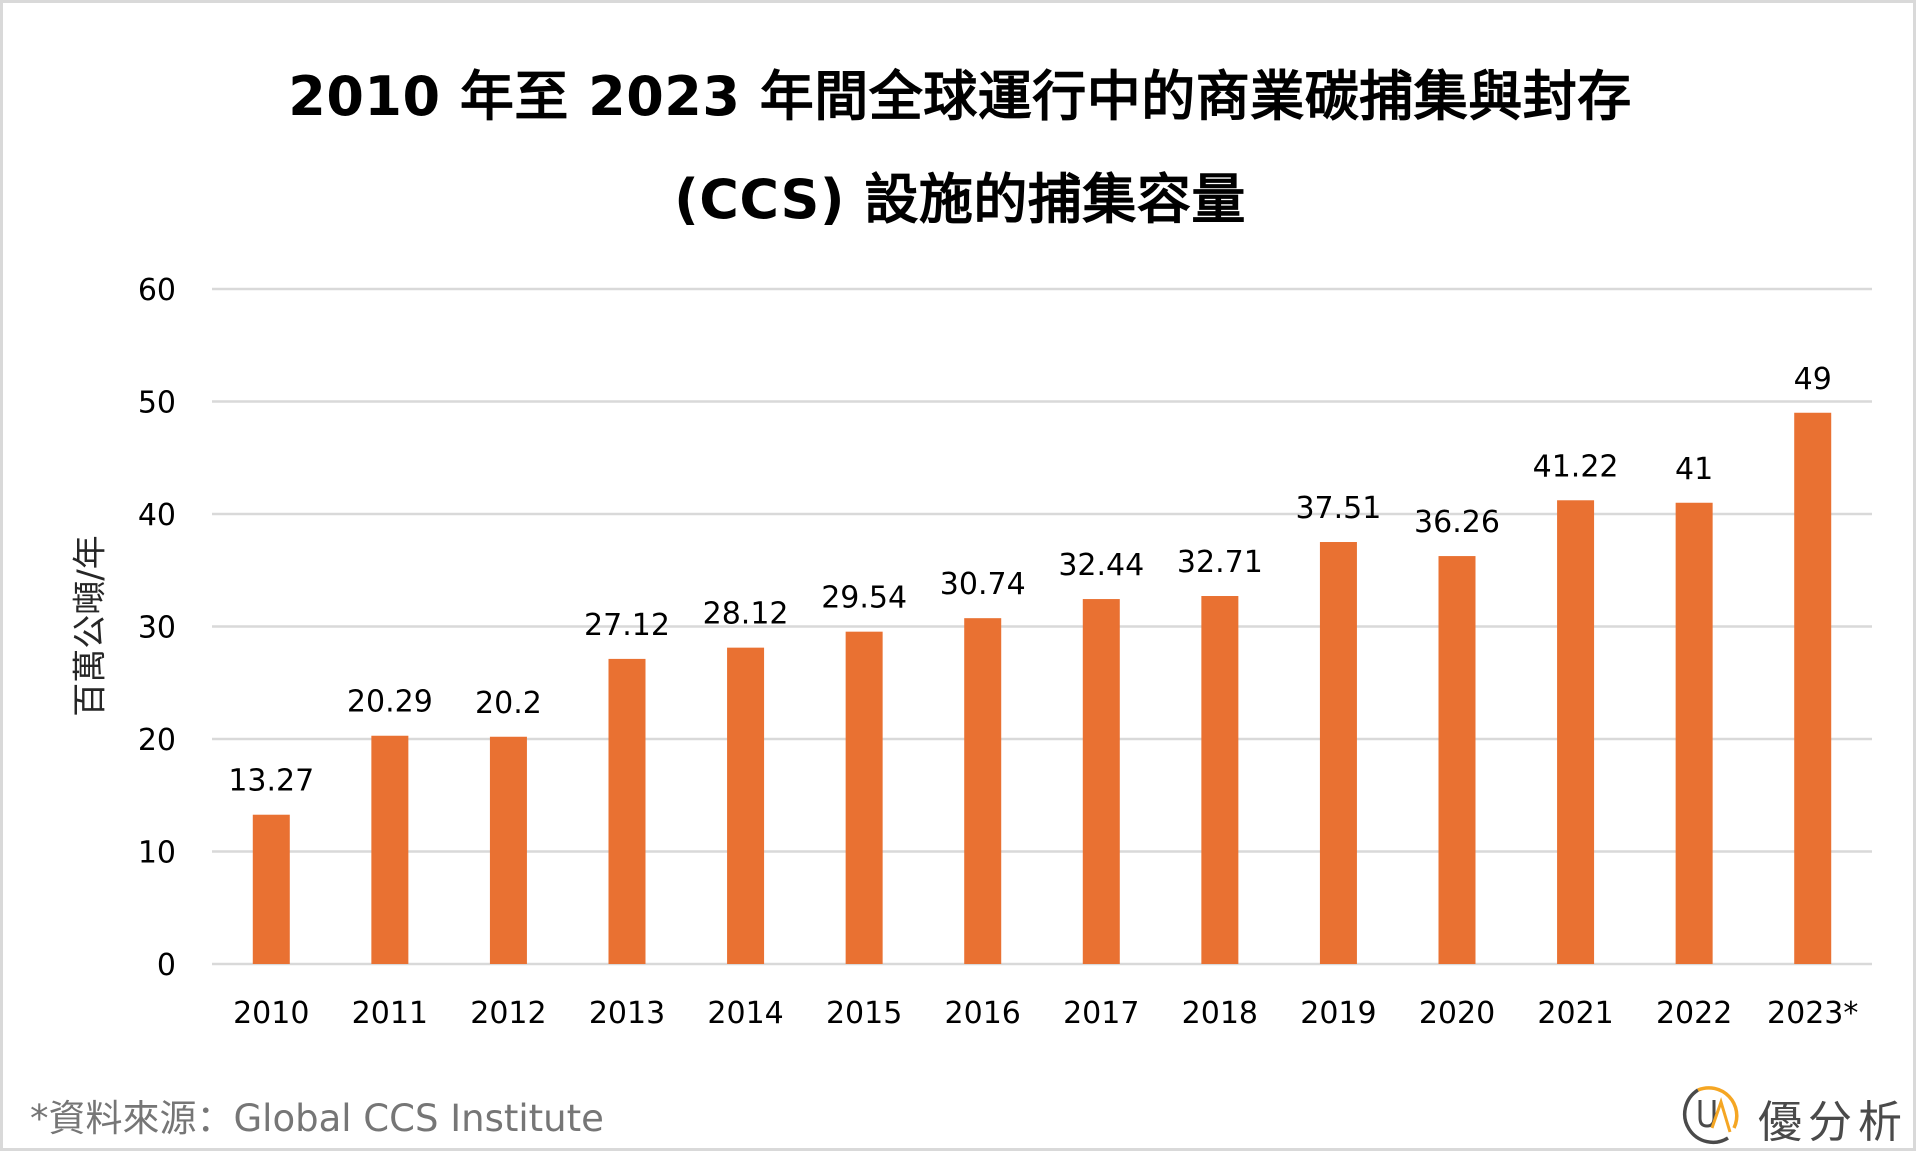 Image resolution: width=1920 pixels, height=1167 pixels. I want to click on x-tick-label: 2022, so click(1694, 1013).